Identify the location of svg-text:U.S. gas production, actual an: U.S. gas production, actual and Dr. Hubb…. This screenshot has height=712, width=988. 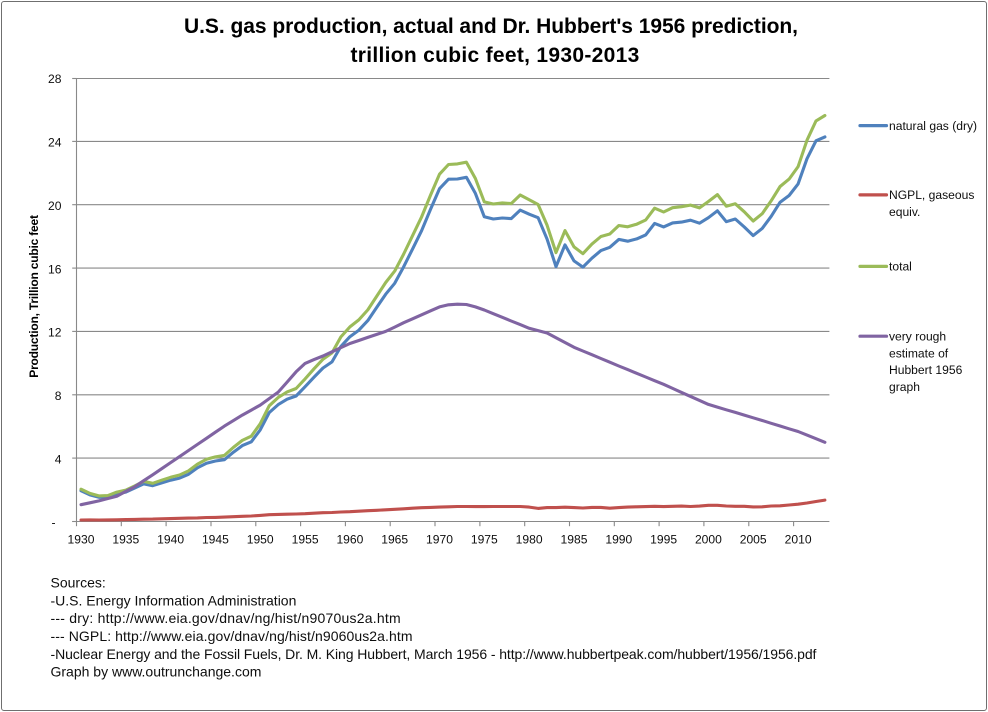
(491, 26).